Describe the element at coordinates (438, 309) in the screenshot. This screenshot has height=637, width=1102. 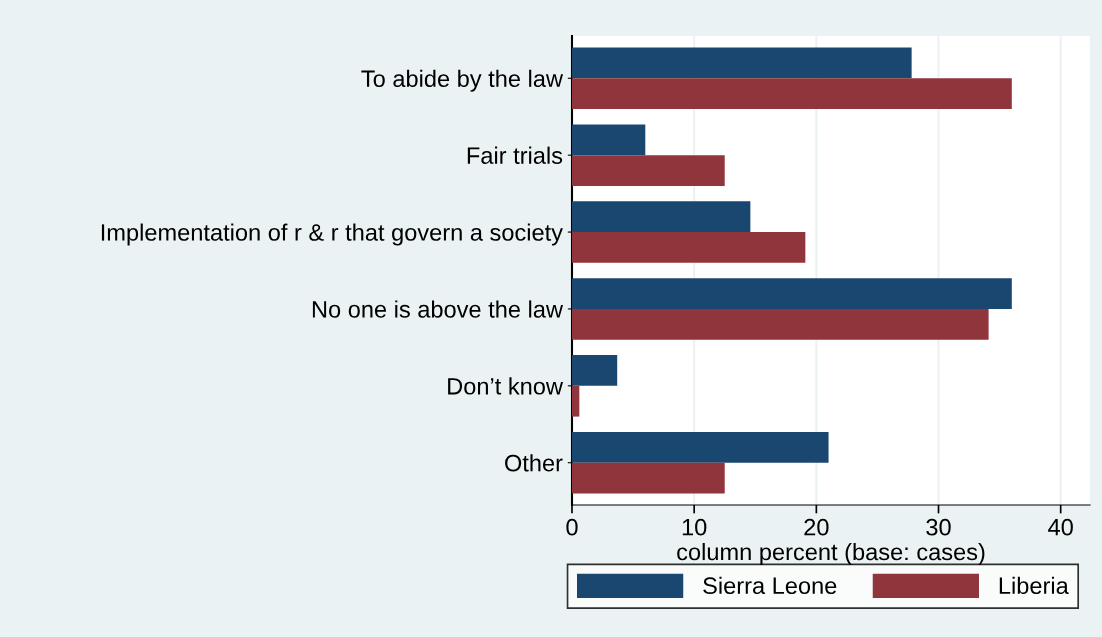
I see `y-tick-label: No one is above the law` at that location.